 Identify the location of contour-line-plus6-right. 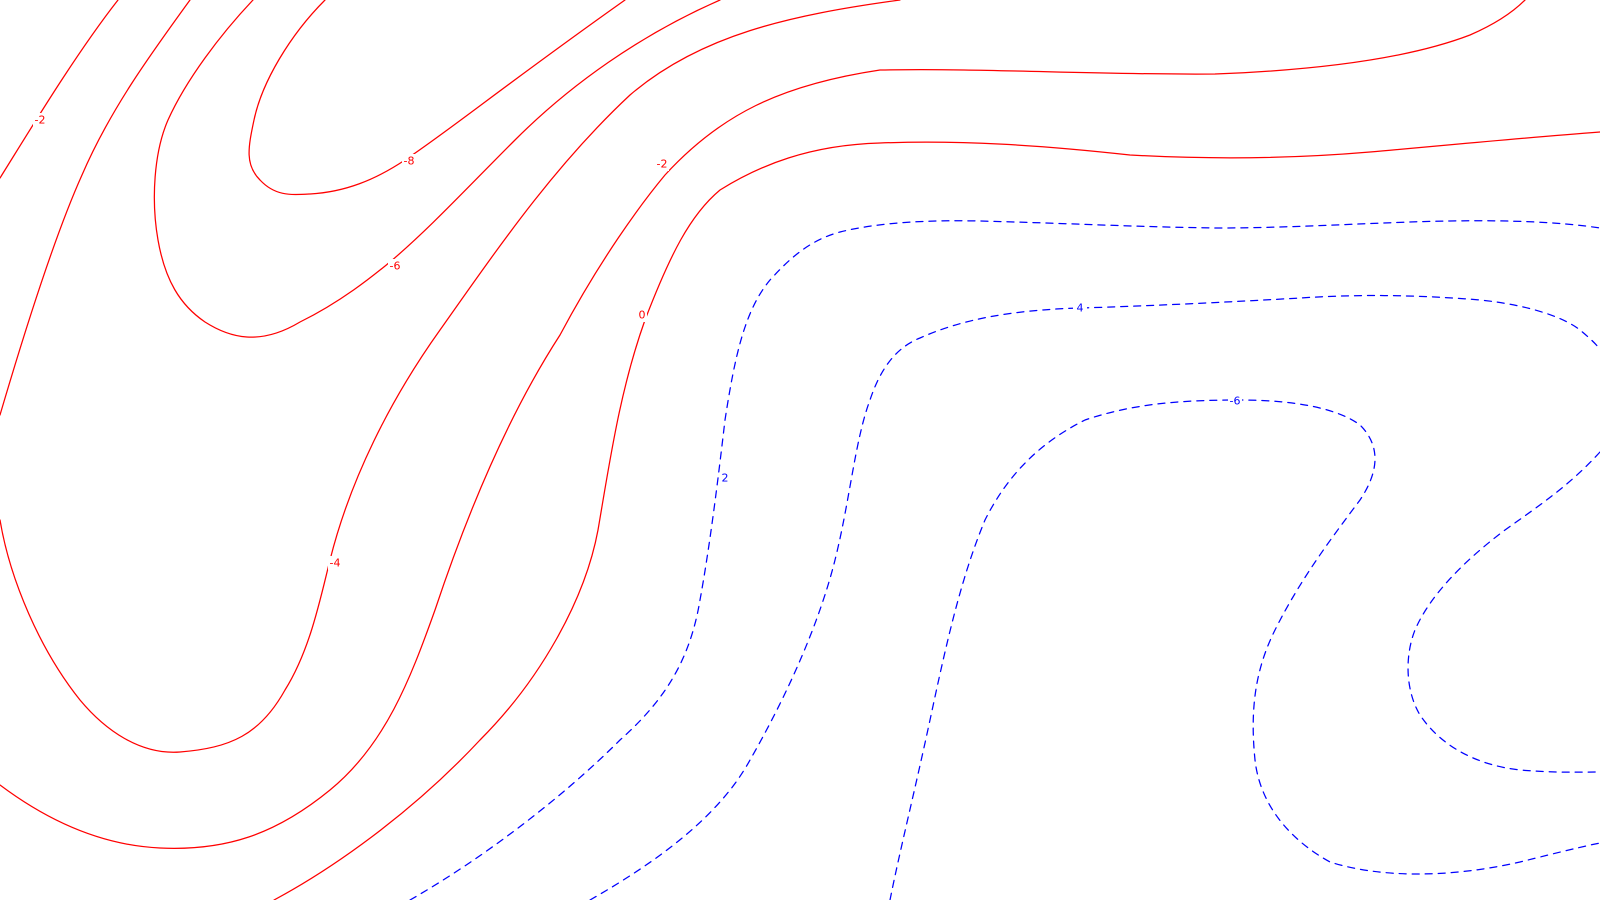
(1503, 612).